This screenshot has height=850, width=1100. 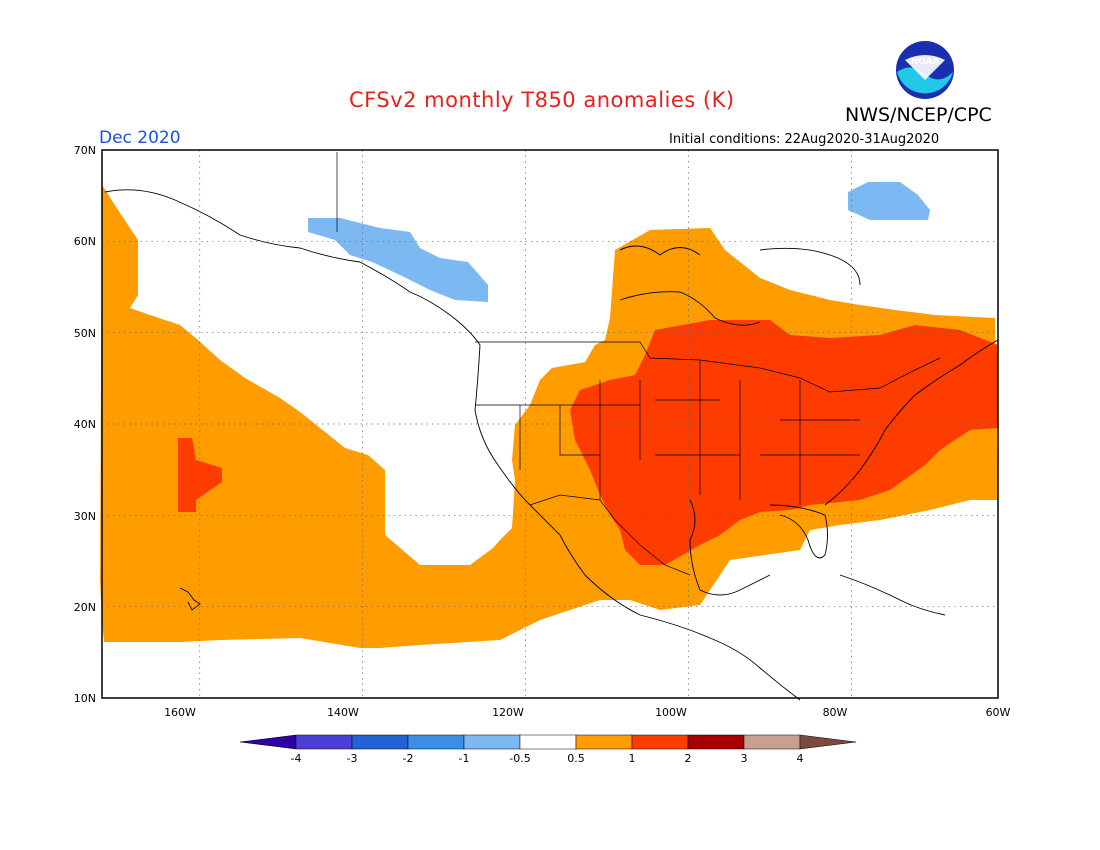 I want to click on lat-label: 40N, so click(x=85, y=424).